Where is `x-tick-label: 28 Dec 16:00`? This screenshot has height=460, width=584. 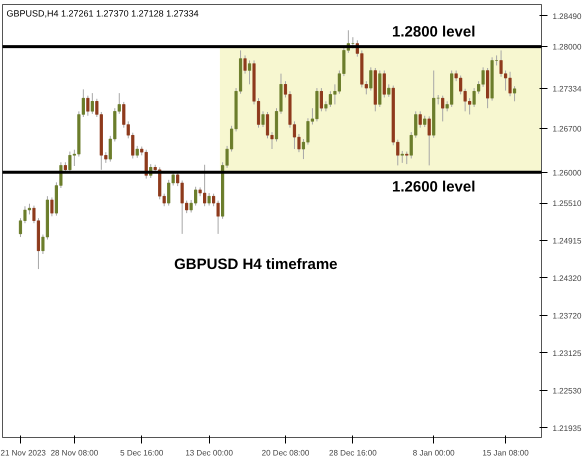
x-tick-label: 28 Dec 16:00 is located at coordinates (353, 453).